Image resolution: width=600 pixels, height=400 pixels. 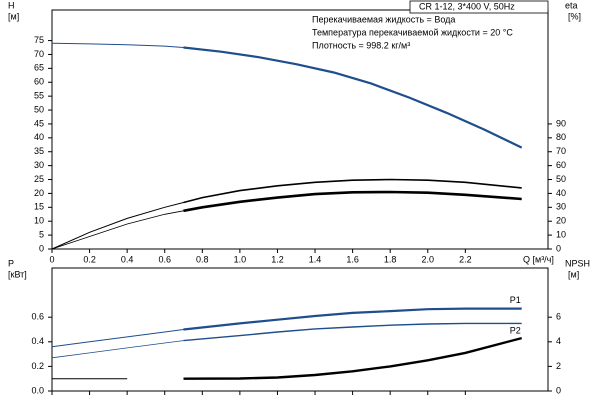 I want to click on y-tick-label: 55, so click(x=39, y=96).